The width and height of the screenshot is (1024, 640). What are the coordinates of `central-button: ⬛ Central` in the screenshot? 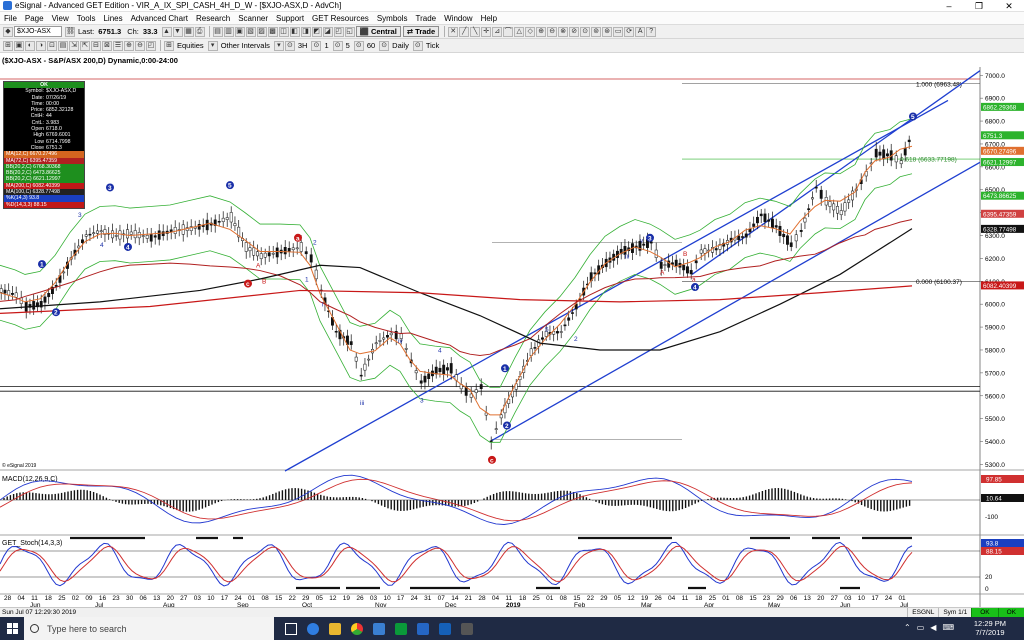 It's located at (378, 31).